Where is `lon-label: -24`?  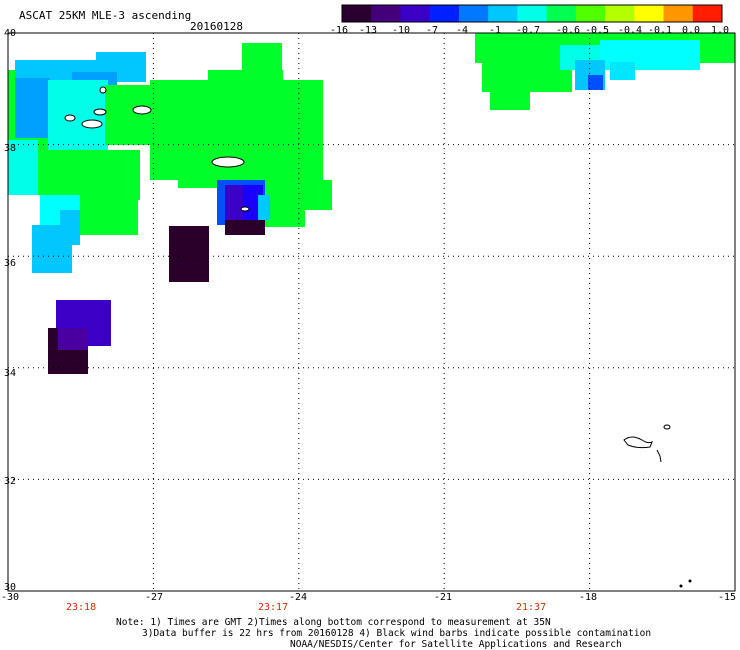 lon-label: -24 is located at coordinates (298, 597).